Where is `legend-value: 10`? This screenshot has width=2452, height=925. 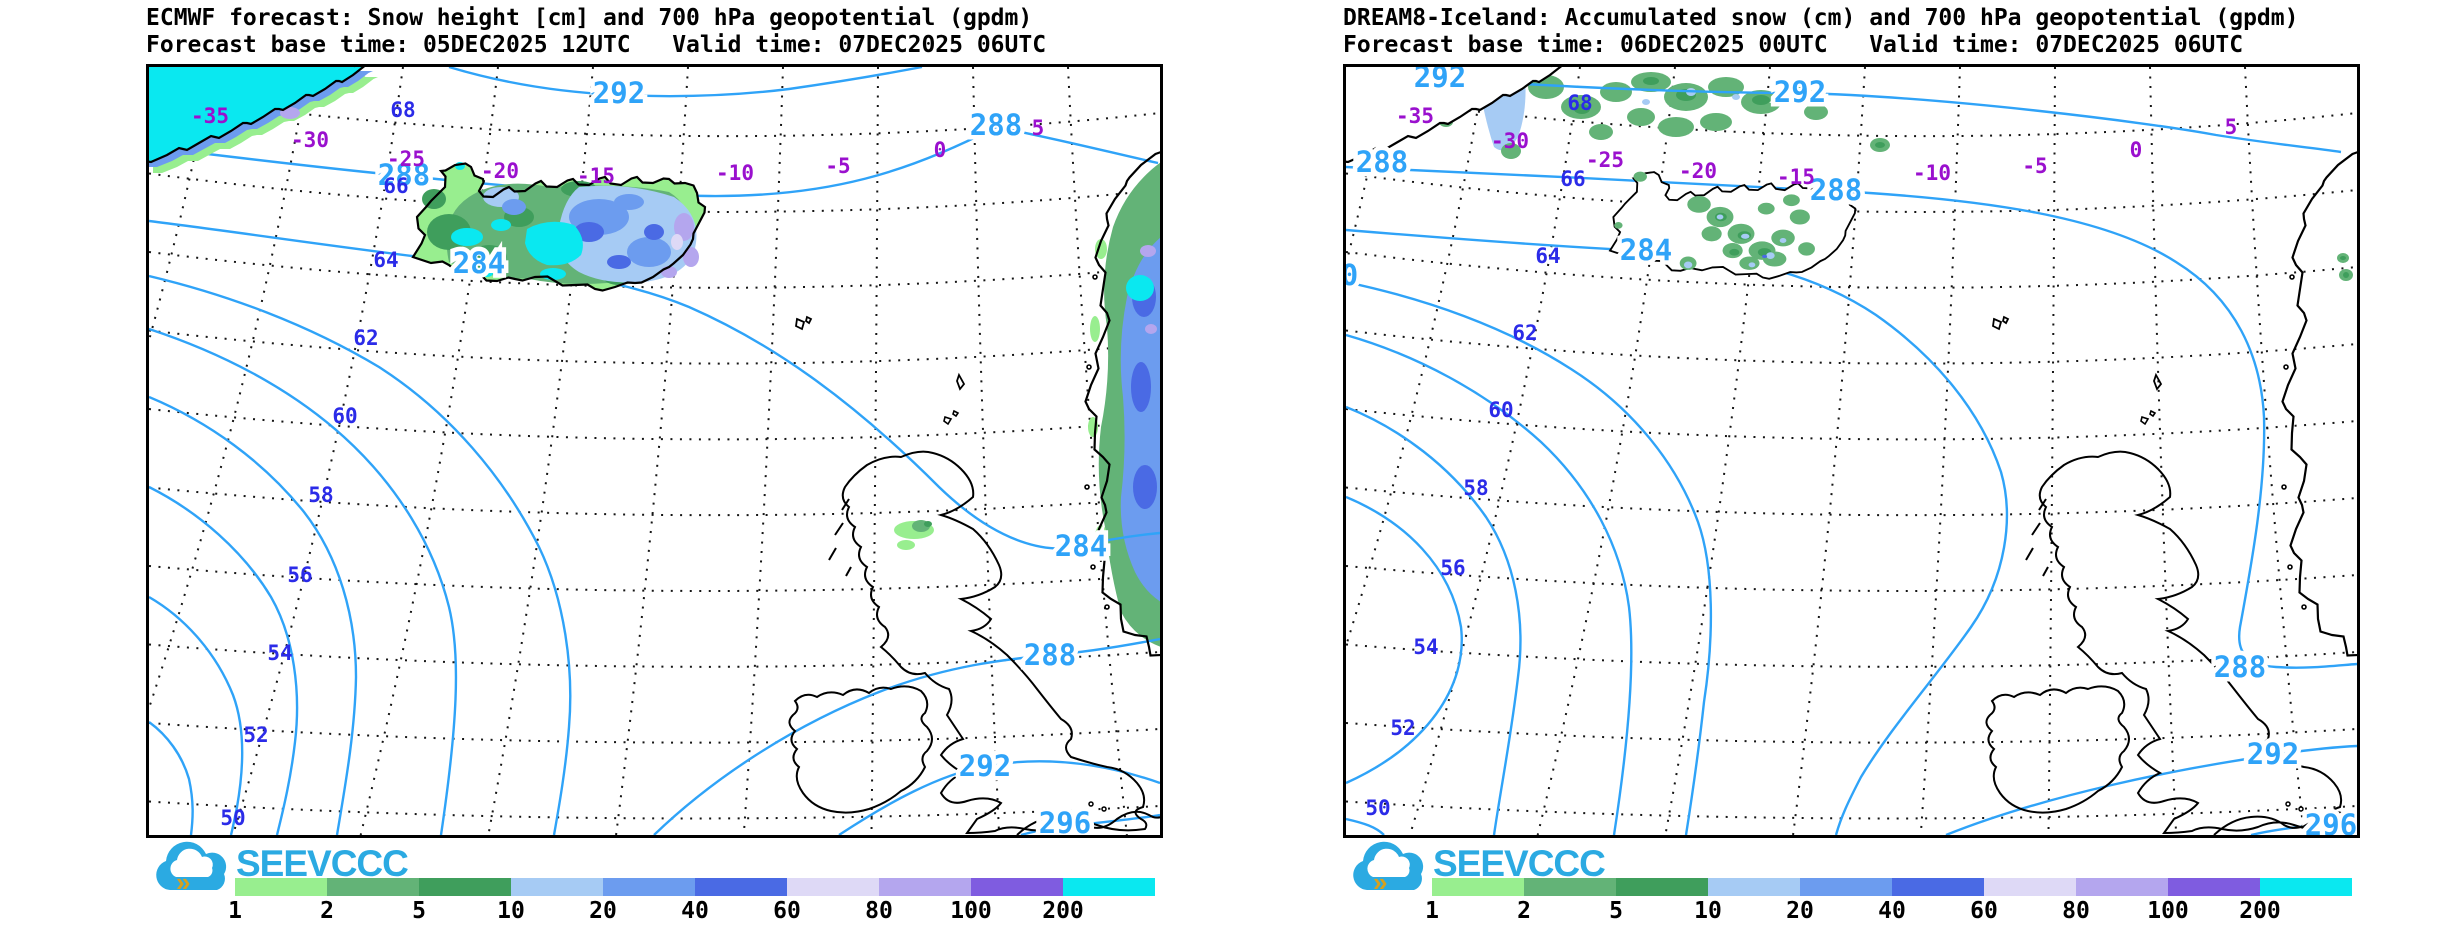 legend-value: 10 is located at coordinates (1708, 911).